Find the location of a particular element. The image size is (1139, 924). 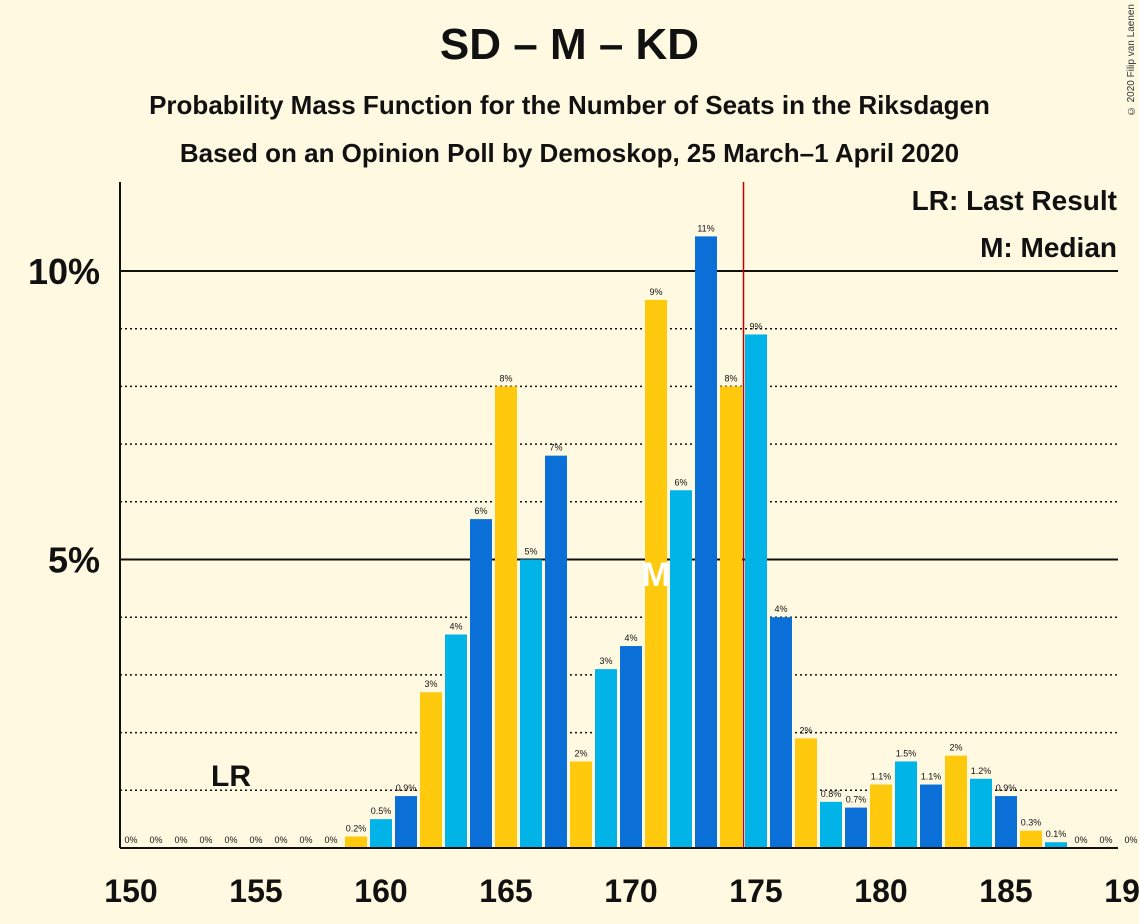

median-marker: M is located at coordinates (656, 575).